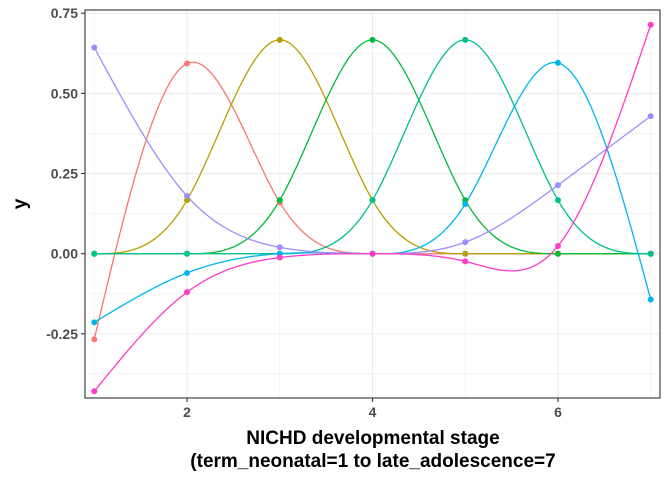  Describe the element at coordinates (64, 13) in the screenshot. I see `y-tick-label: 0.75` at that location.